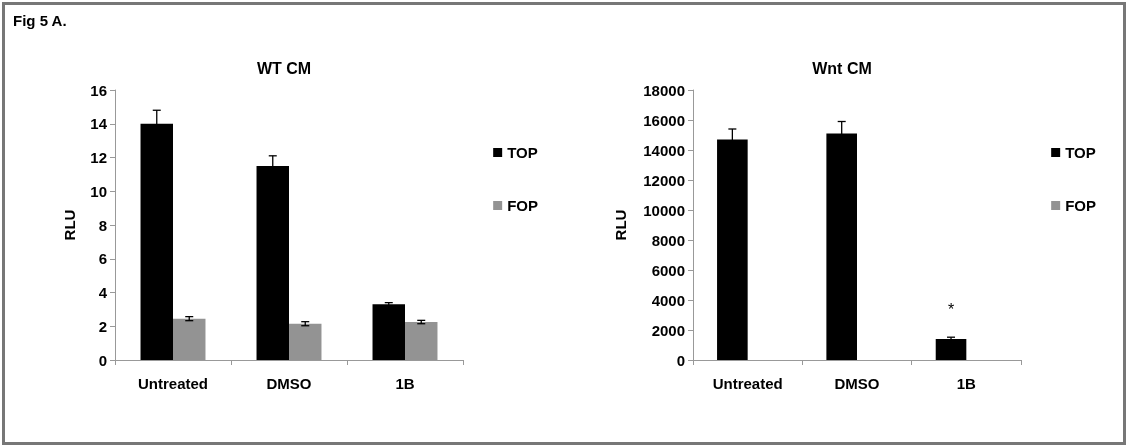 Image resolution: width=1126 pixels, height=445 pixels. What do you see at coordinates (668, 240) in the screenshot?
I see `y-tick-label: 8000` at bounding box center [668, 240].